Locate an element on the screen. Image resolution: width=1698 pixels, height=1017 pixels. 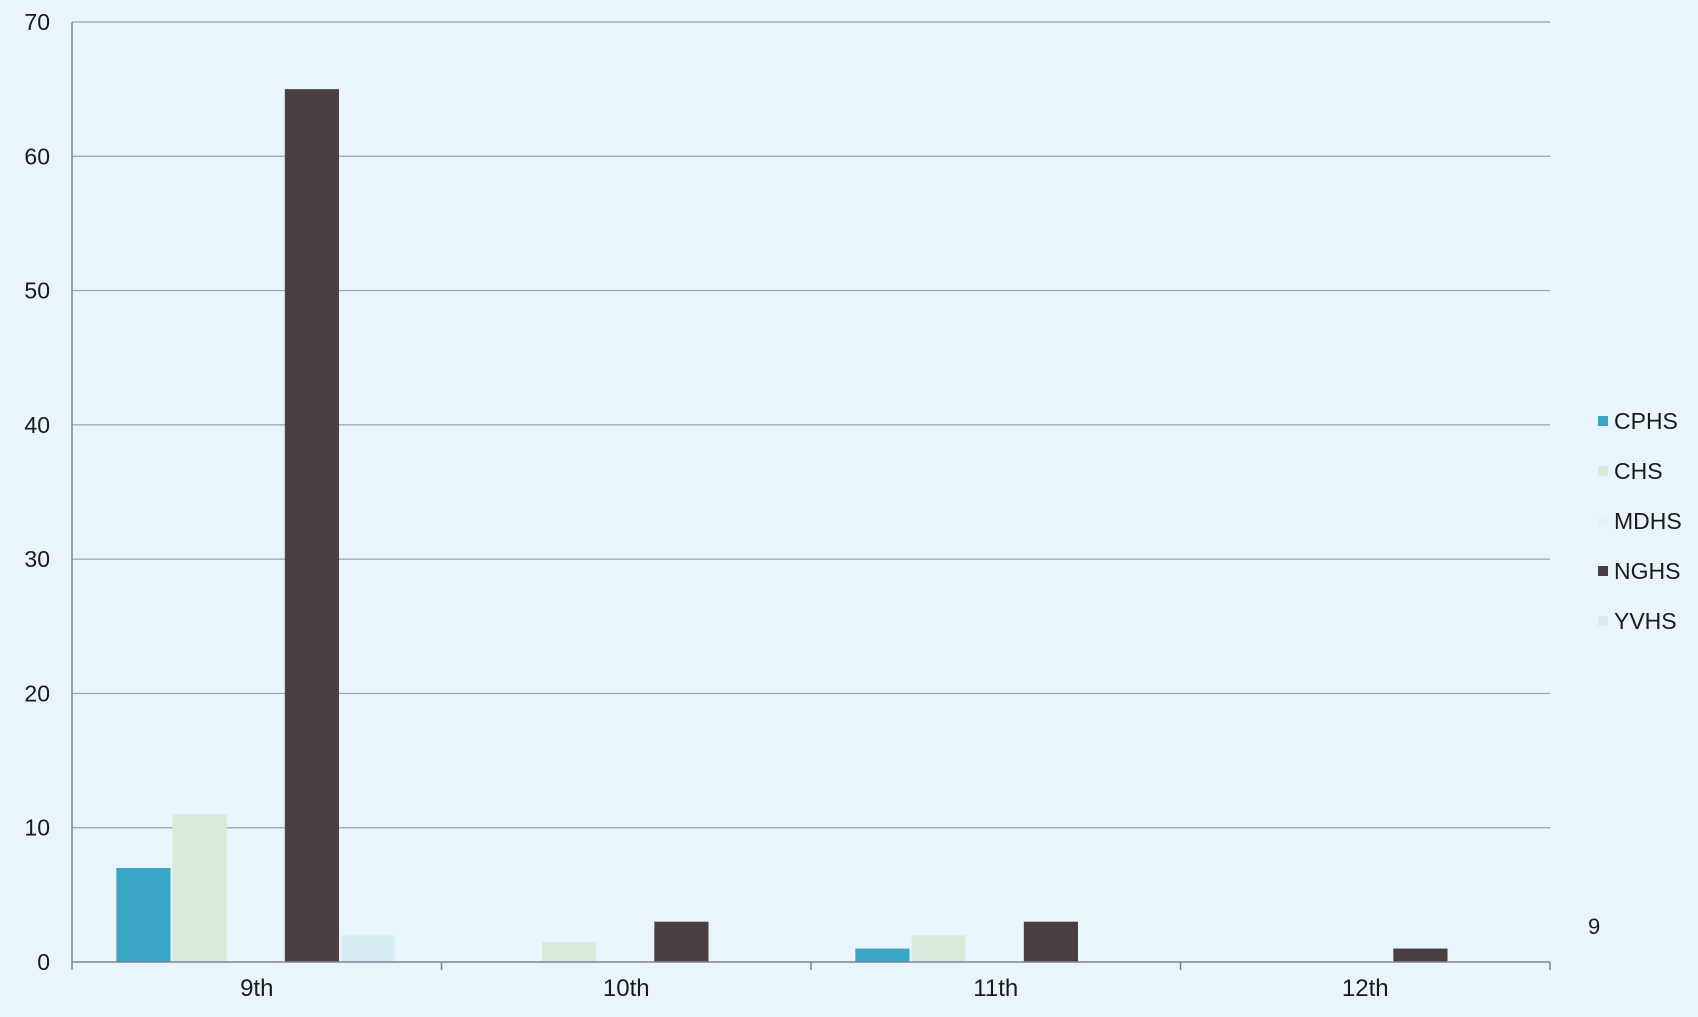
legend-item-cphs: CPHS is located at coordinates (1640, 421).